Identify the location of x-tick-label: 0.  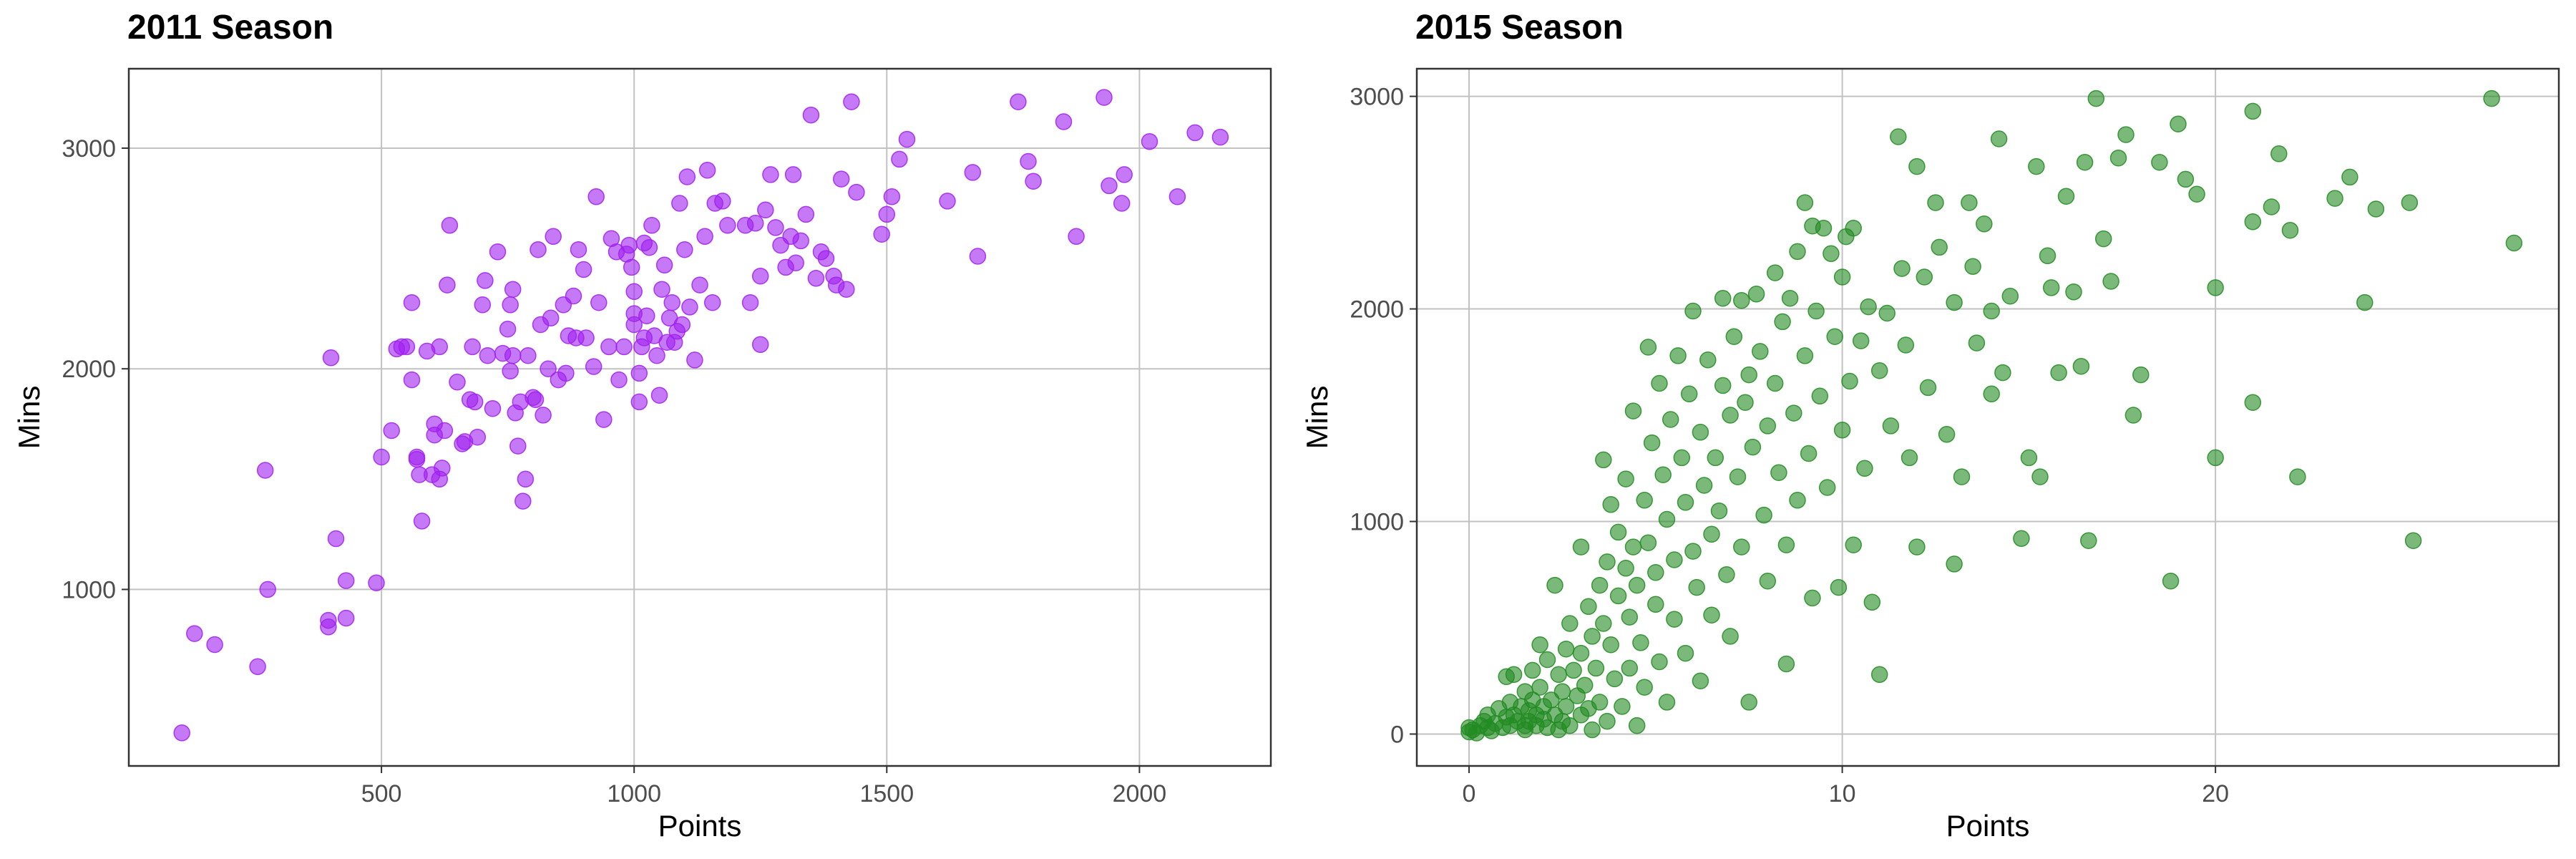
(1469, 793).